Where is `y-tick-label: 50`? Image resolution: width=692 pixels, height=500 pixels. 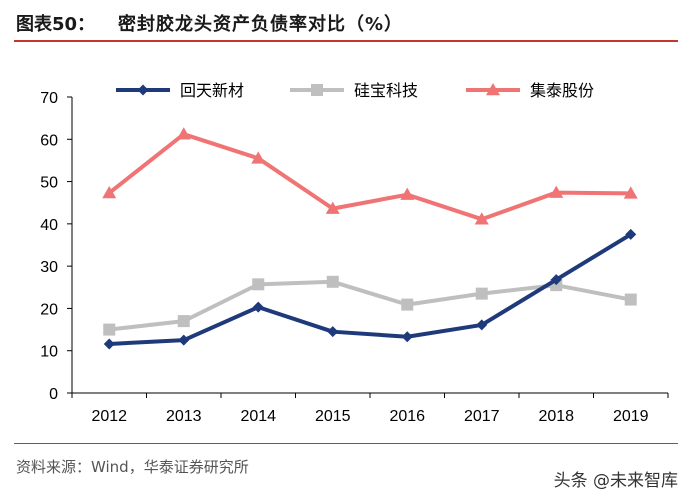
y-tick-label: 50 is located at coordinates (49, 183).